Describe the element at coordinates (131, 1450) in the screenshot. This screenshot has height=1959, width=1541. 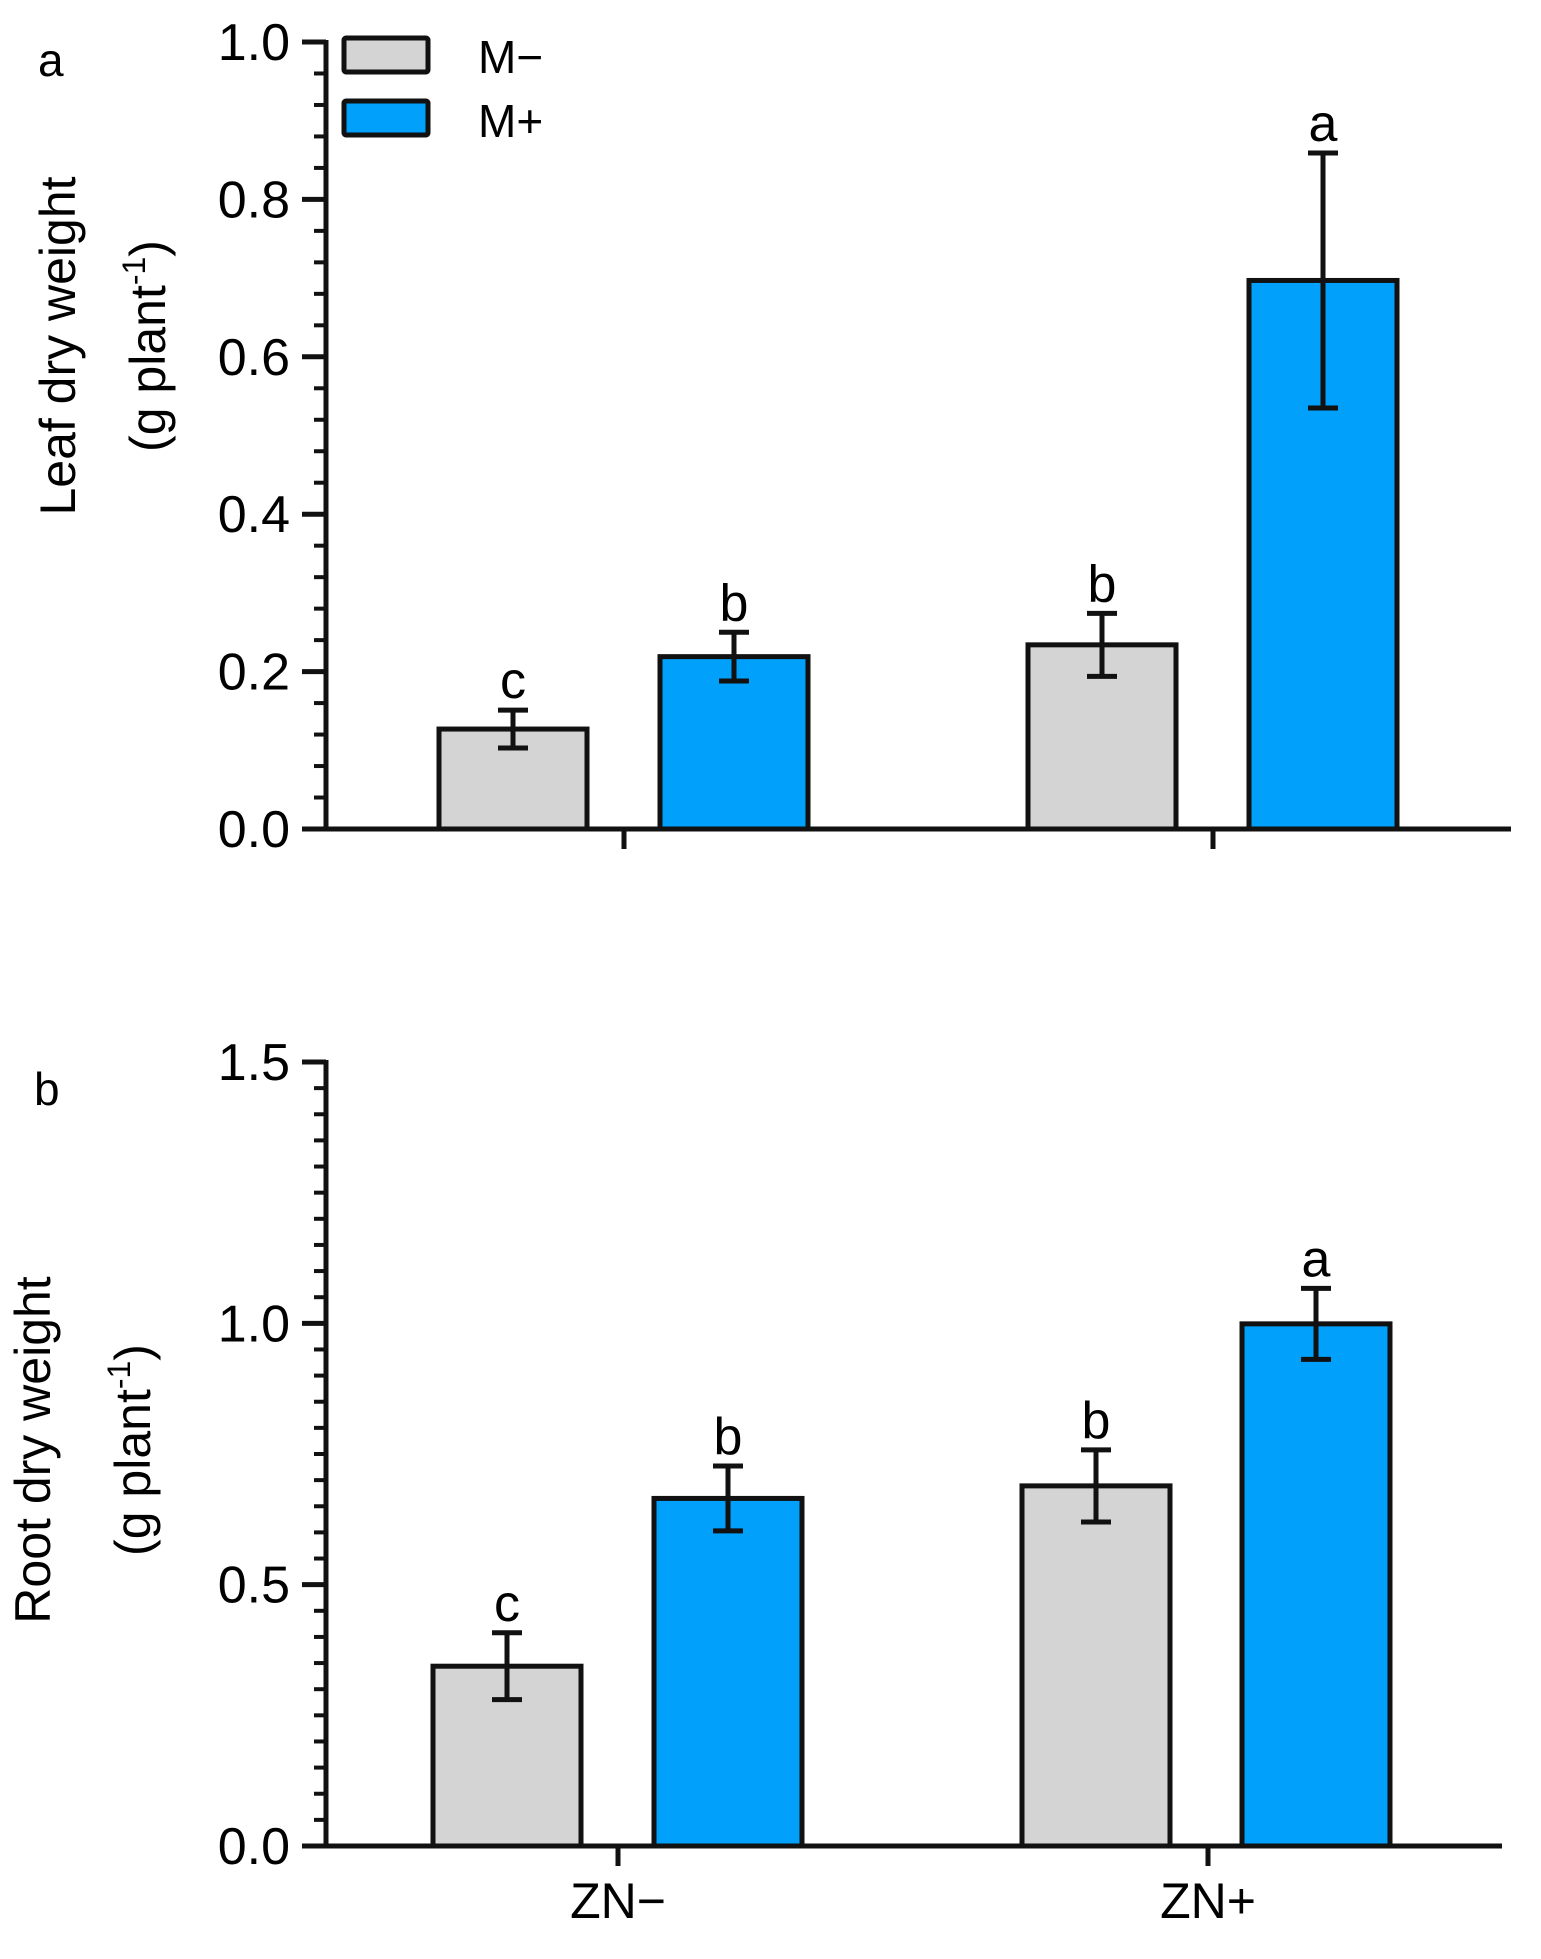
I see `y-axis-units-root: (g plant-1)` at that location.